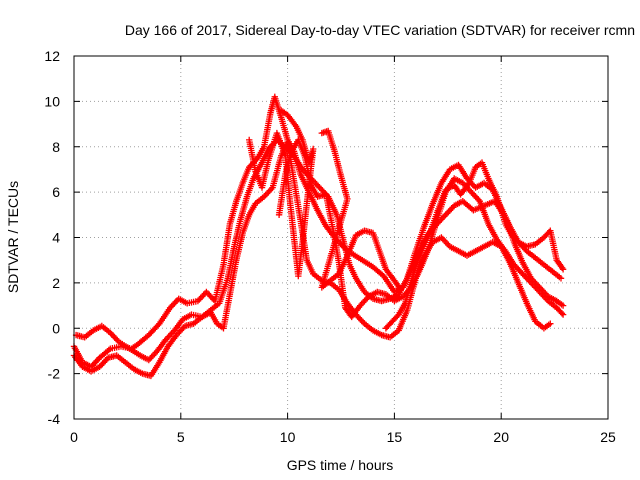 This screenshot has height=480, width=640. I want to click on y-tick-label: 8, so click(56, 147).